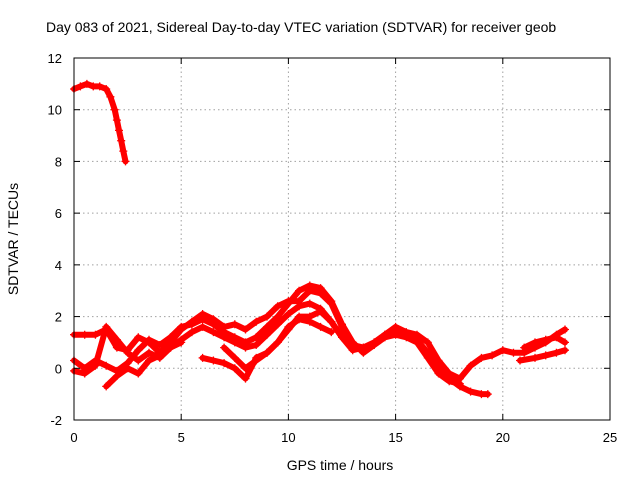  Describe the element at coordinates (503, 437) in the screenshot. I see `x-tick-label: 20` at that location.